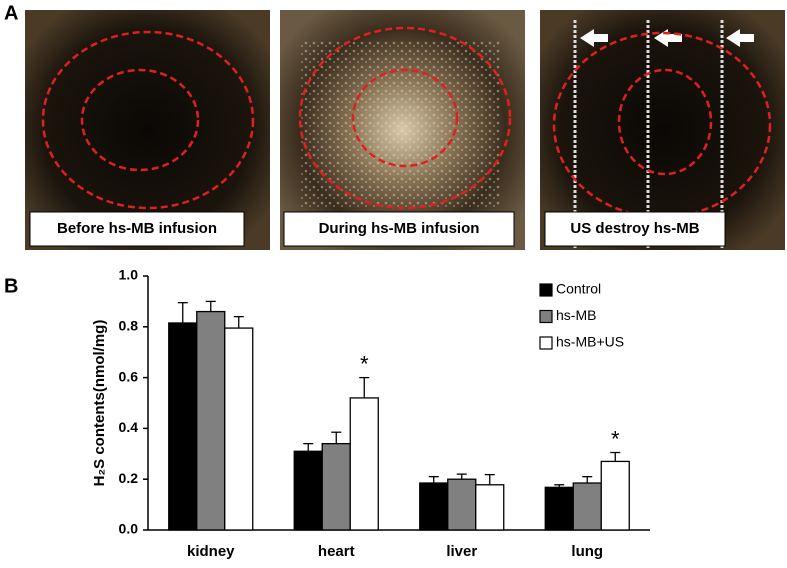  I want to click on legend-label: Control, so click(578, 289).